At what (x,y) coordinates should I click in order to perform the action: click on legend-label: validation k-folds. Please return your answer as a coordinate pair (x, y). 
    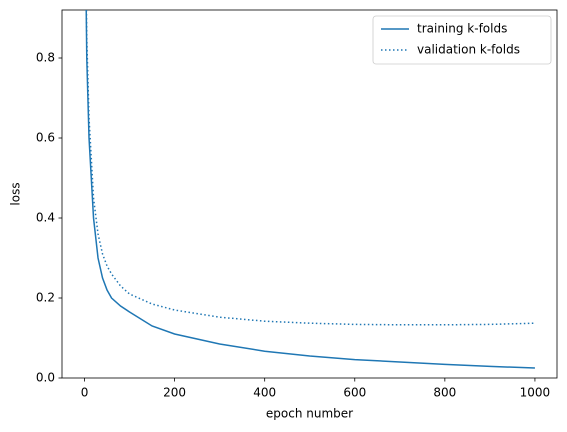
    Looking at the image, I should click on (468, 50).